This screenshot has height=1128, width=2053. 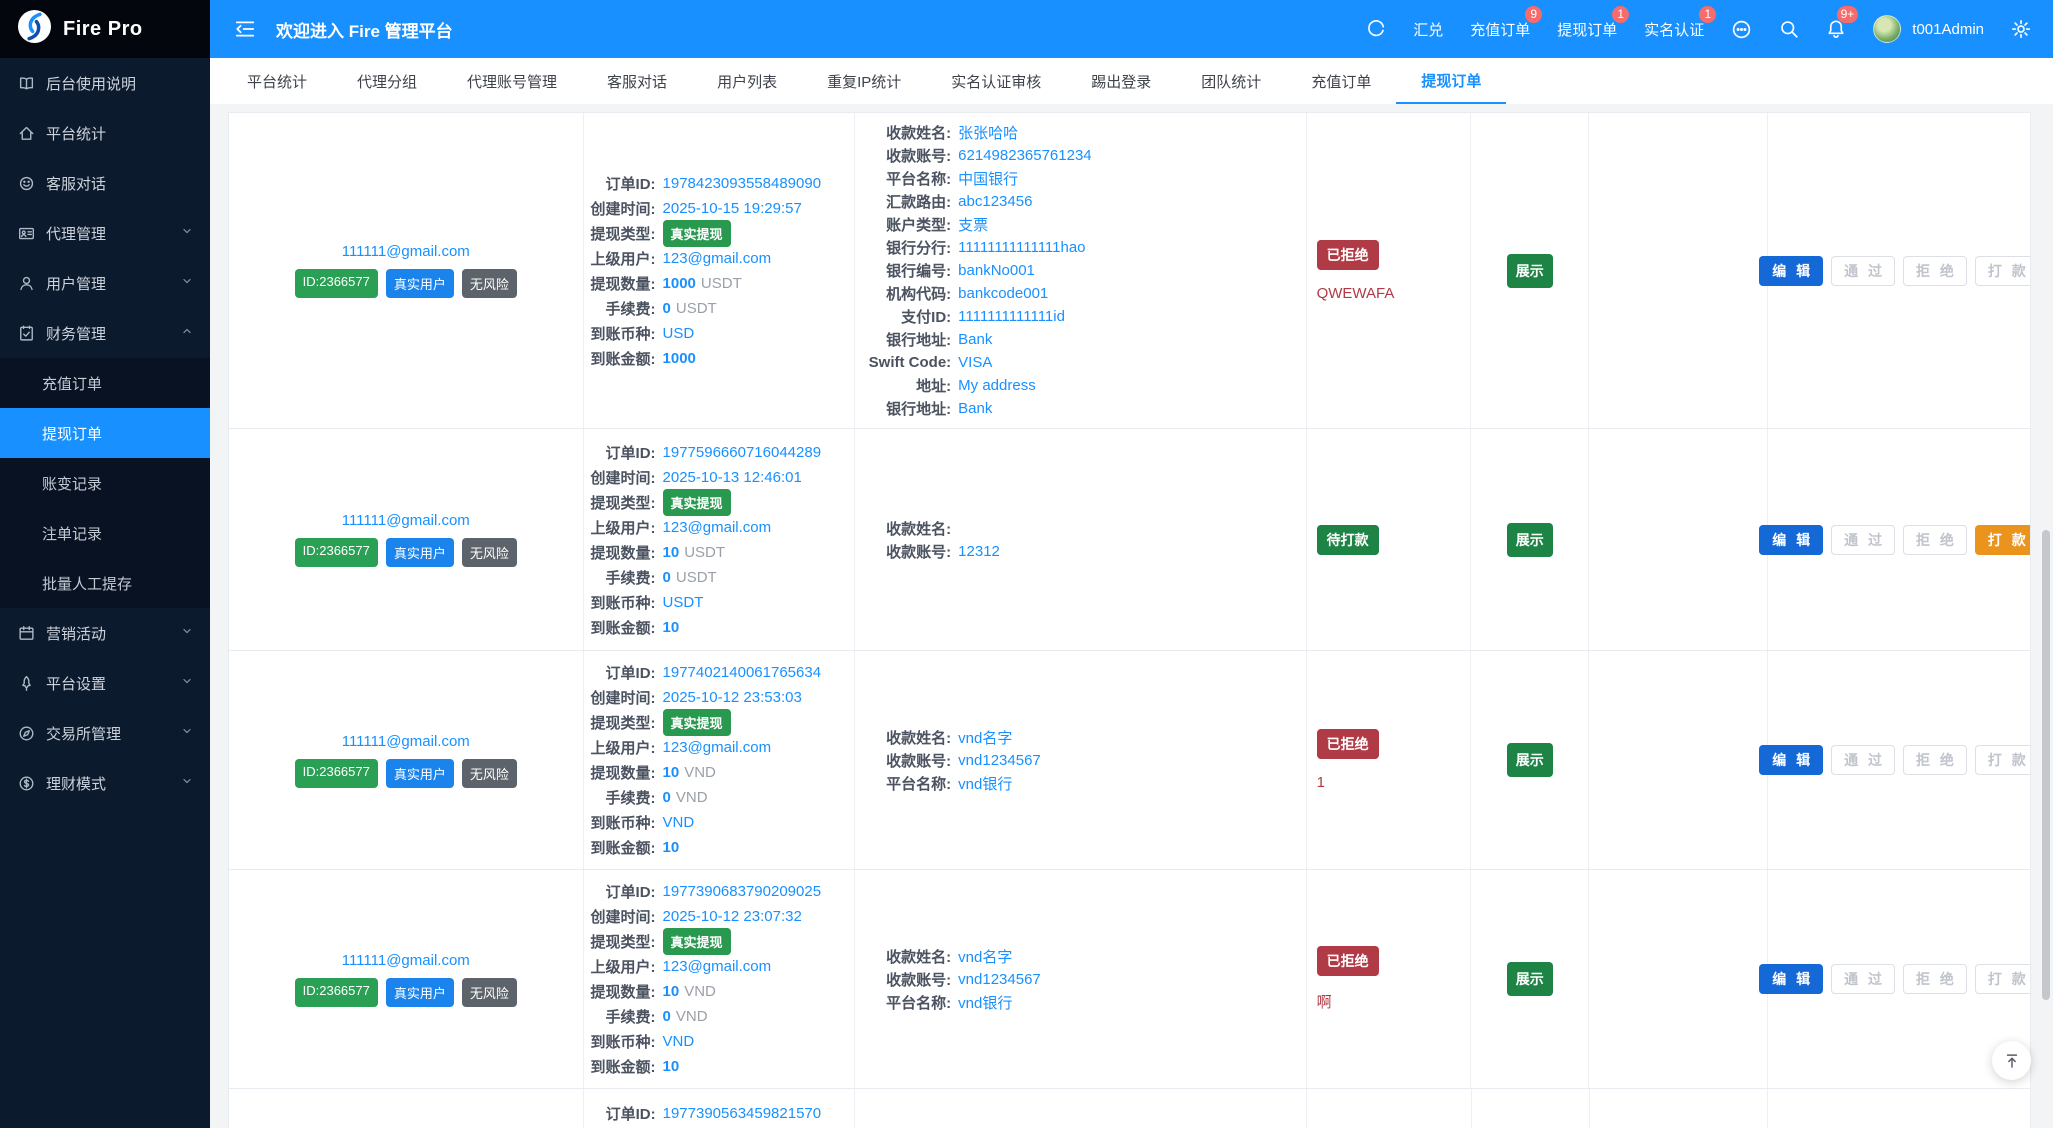 What do you see at coordinates (1680, 22) in the screenshot?
I see `topbar-nav-实名认证: 实名认证 1` at bounding box center [1680, 22].